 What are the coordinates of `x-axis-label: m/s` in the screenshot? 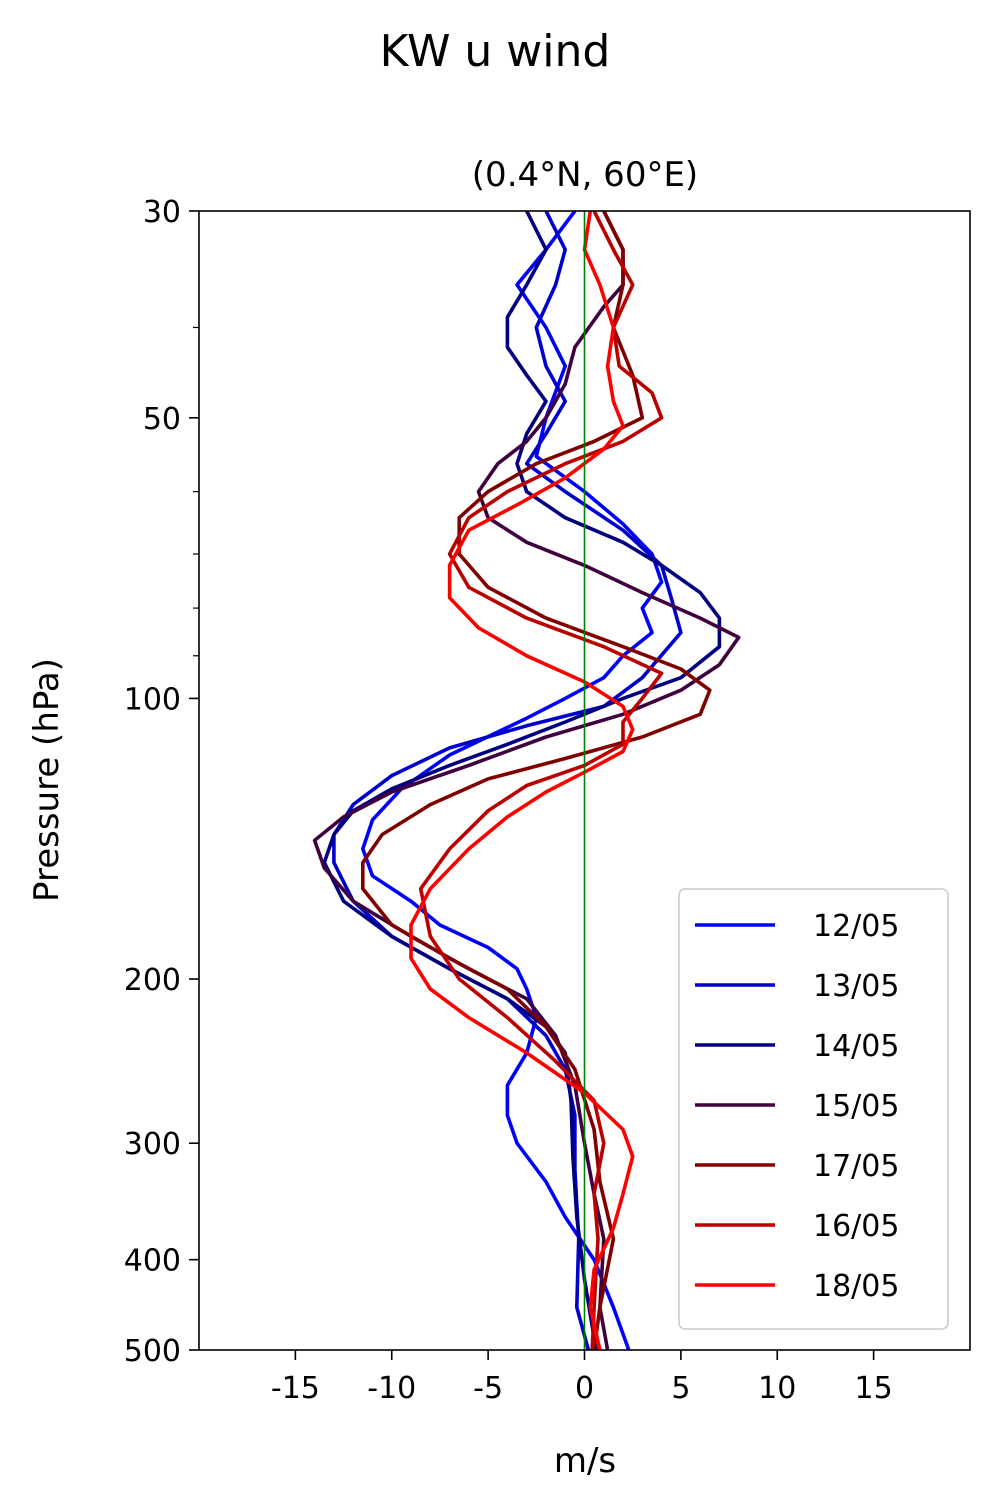 It's located at (585, 1461).